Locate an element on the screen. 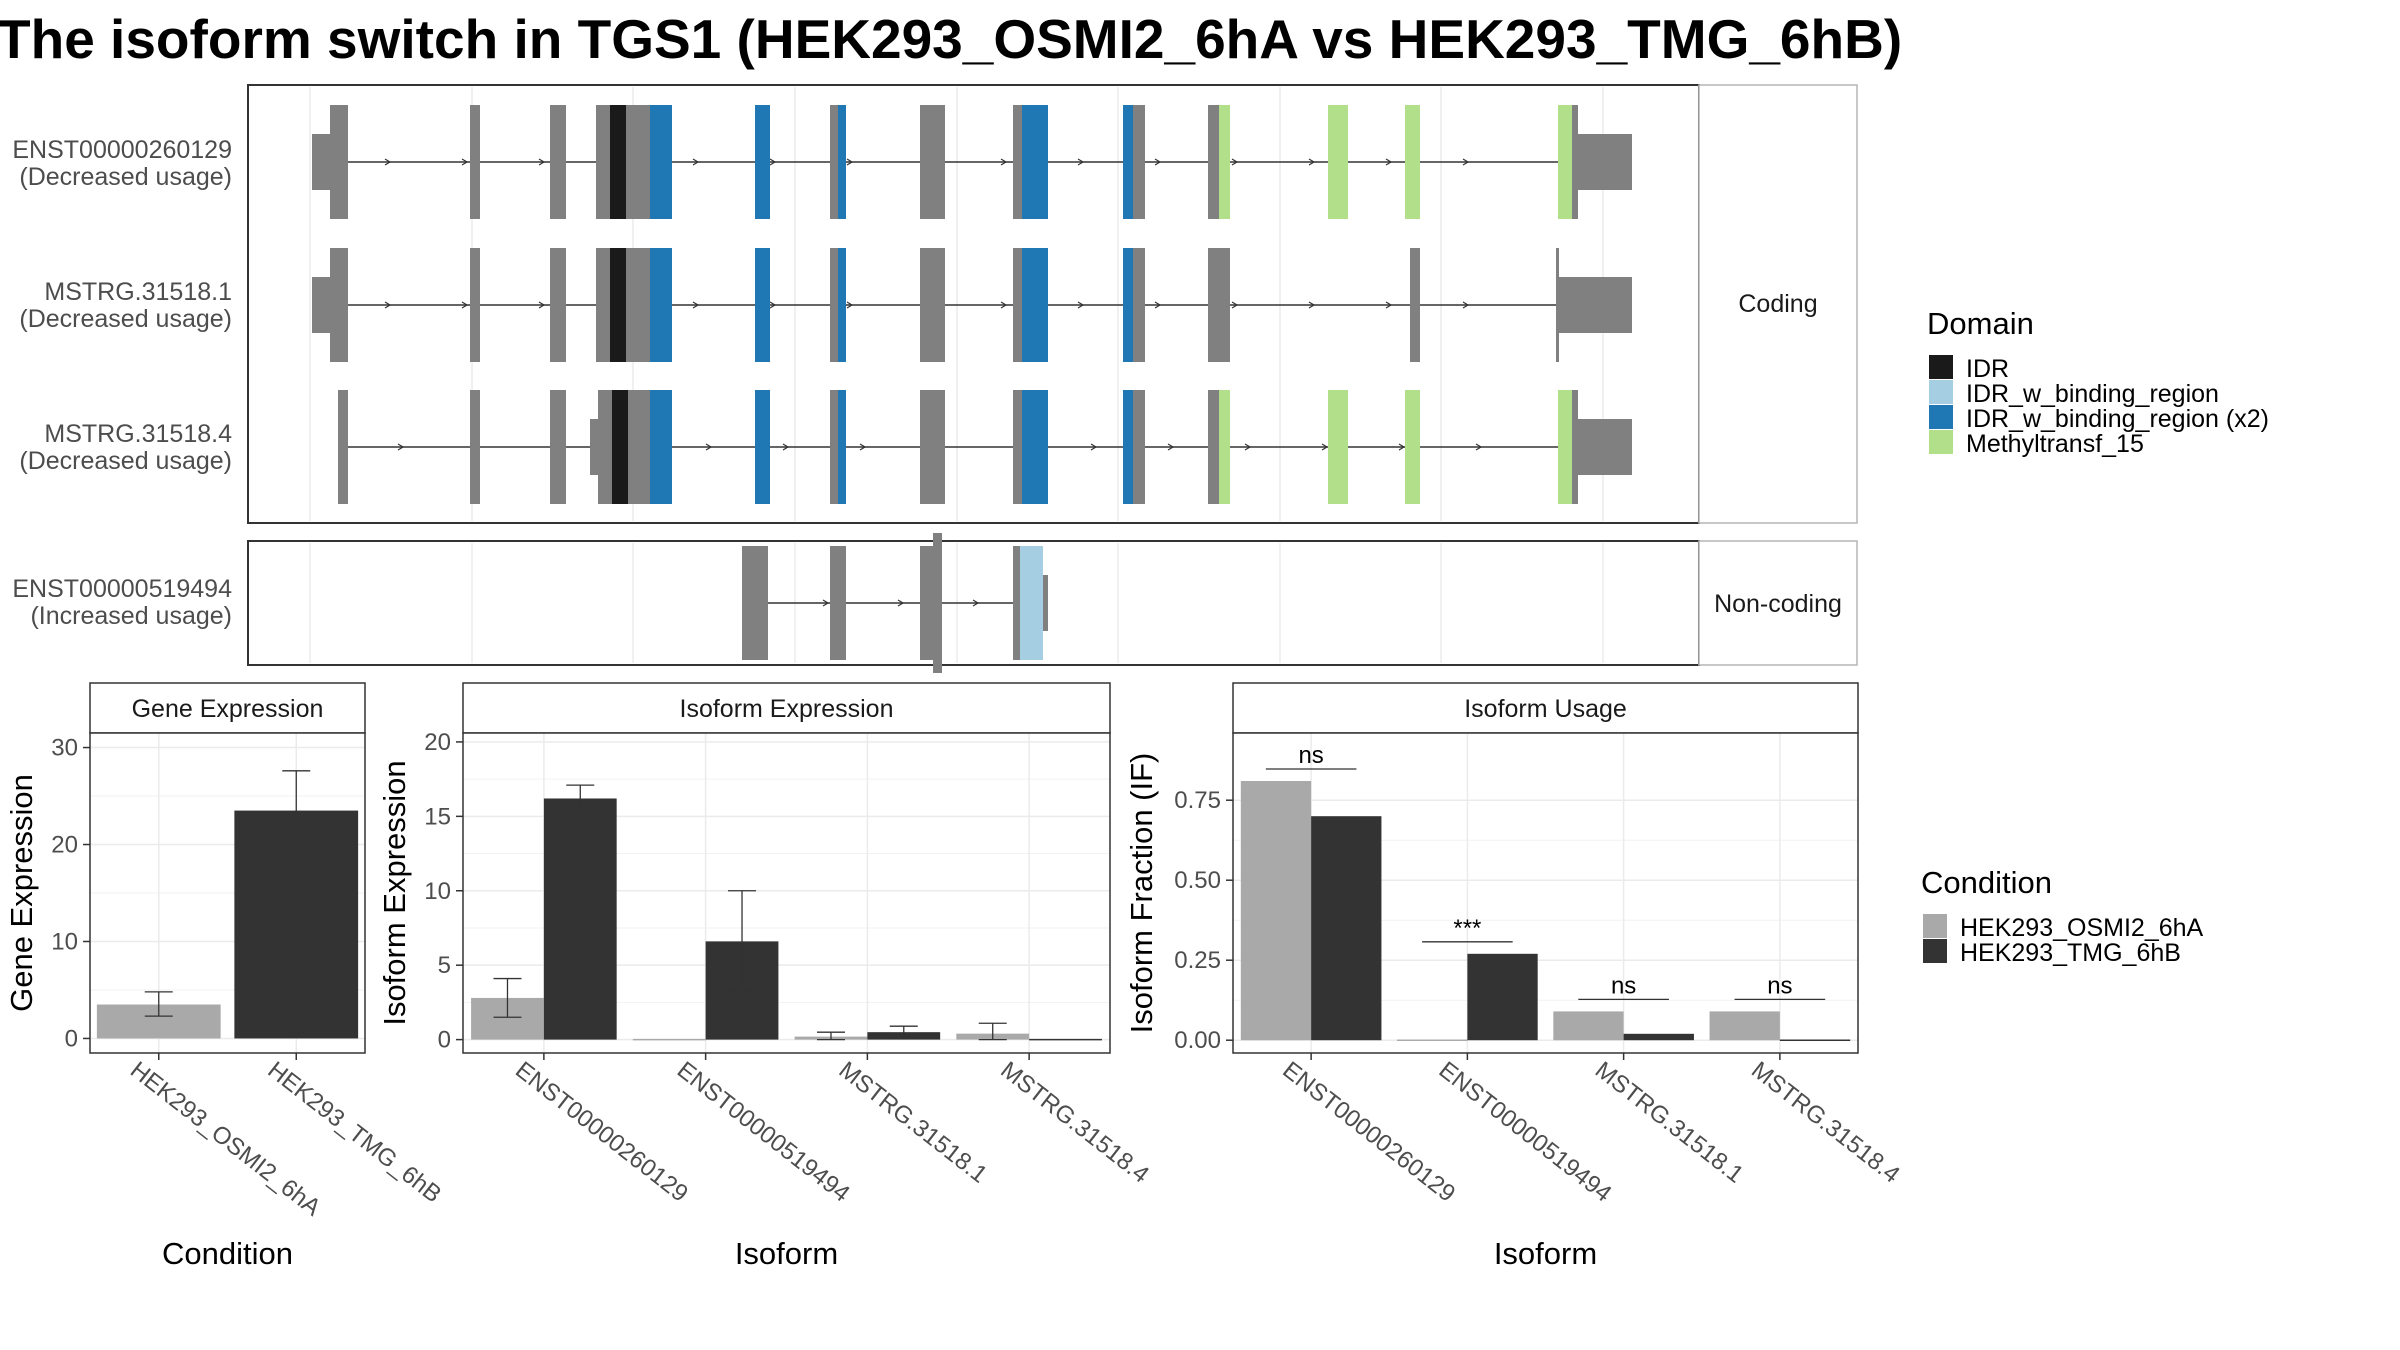  y-tick-label: 0.50 is located at coordinates (1197, 880).